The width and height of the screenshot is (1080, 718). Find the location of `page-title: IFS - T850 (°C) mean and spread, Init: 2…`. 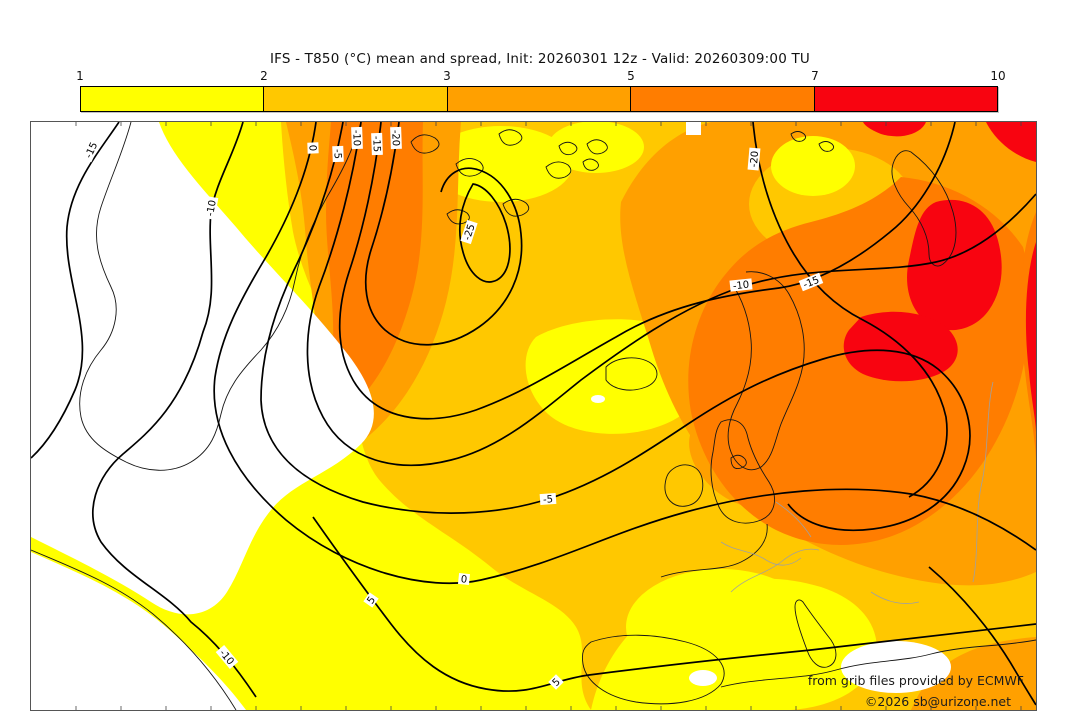

page-title: IFS - T850 (°C) mean and spread, Init: 2… is located at coordinates (540, 59).